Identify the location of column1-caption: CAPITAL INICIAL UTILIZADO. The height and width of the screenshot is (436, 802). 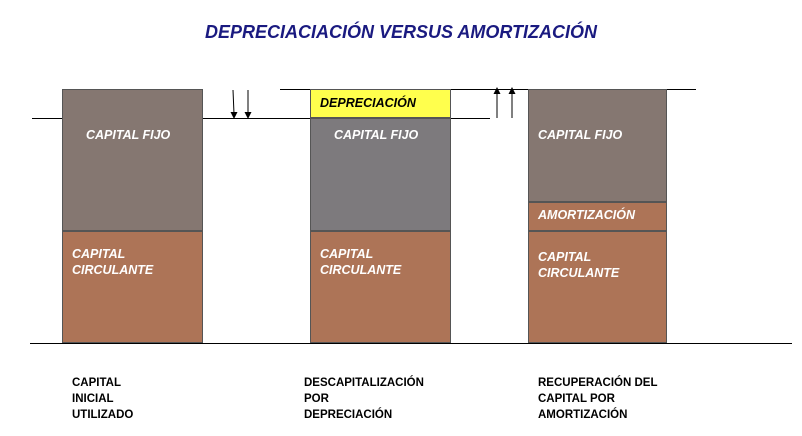
(103, 399).